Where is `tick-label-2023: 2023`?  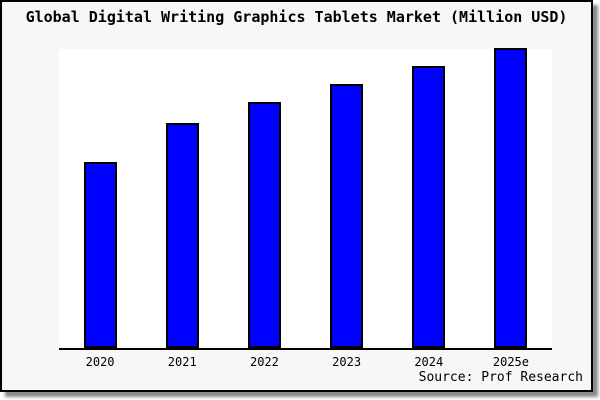
tick-label-2023: 2023 is located at coordinates (347, 362).